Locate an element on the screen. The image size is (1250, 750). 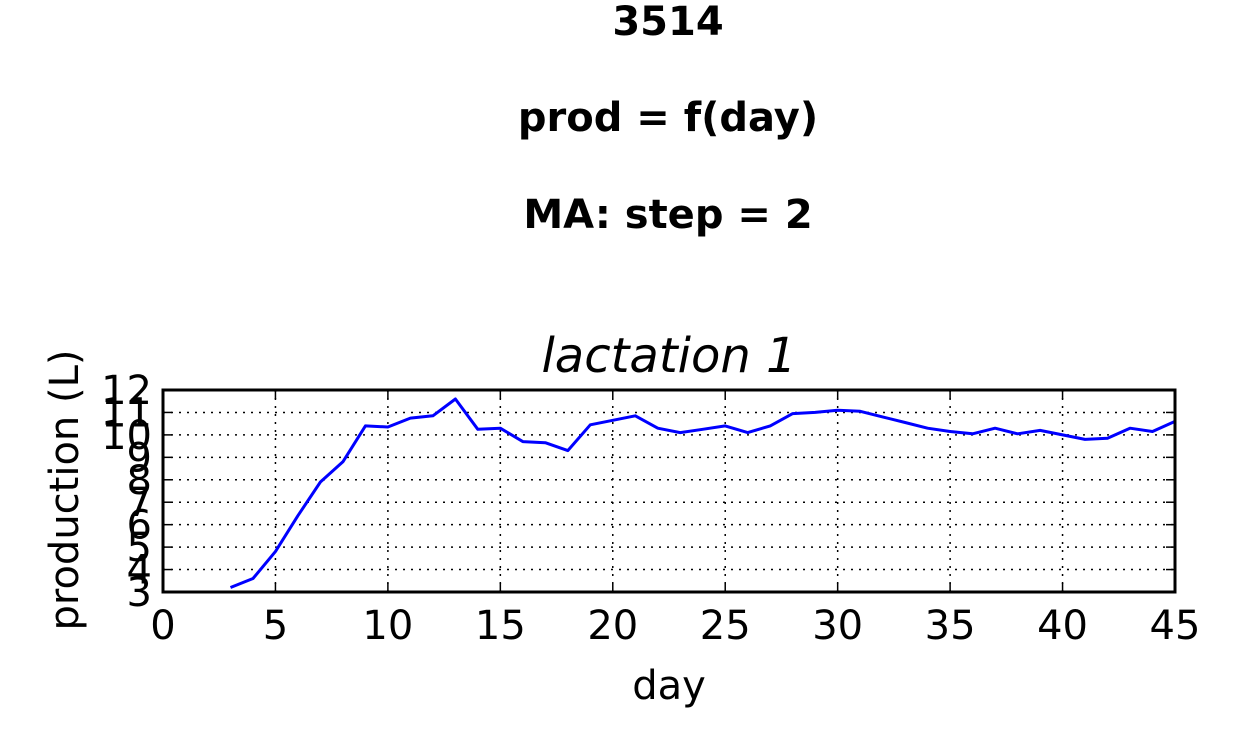
chart-title: lactation 1 is located at coordinates (668, 356).